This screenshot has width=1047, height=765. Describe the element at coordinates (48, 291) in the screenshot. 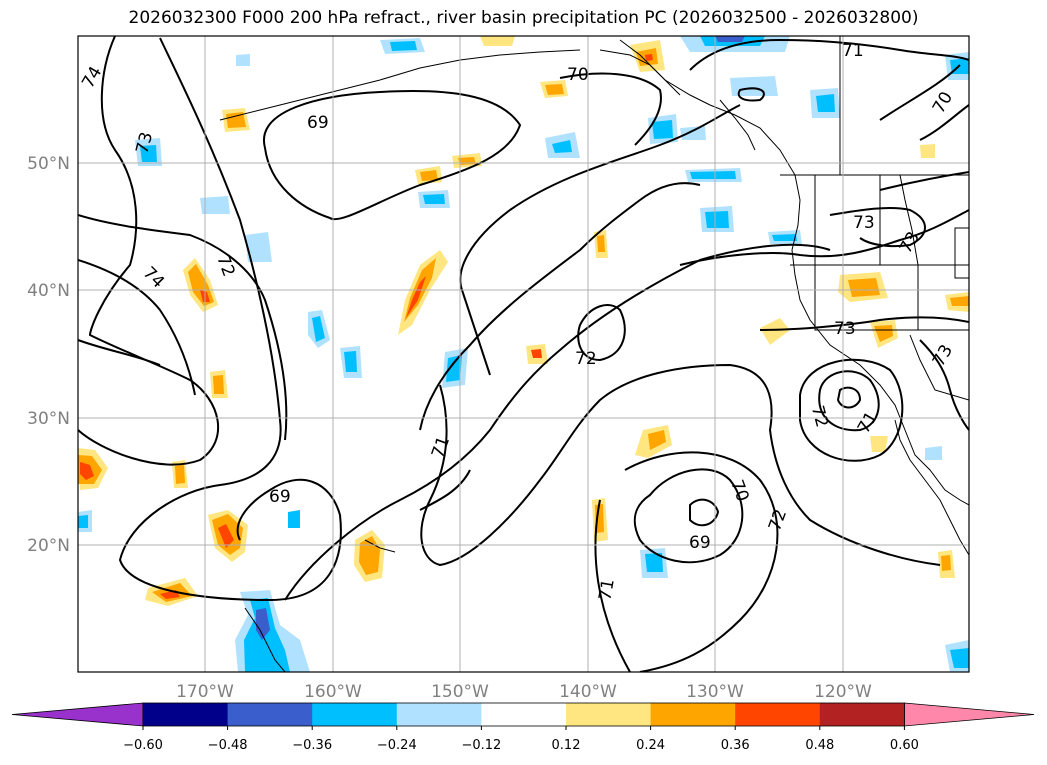

I see `lat-label: 40°N` at that location.